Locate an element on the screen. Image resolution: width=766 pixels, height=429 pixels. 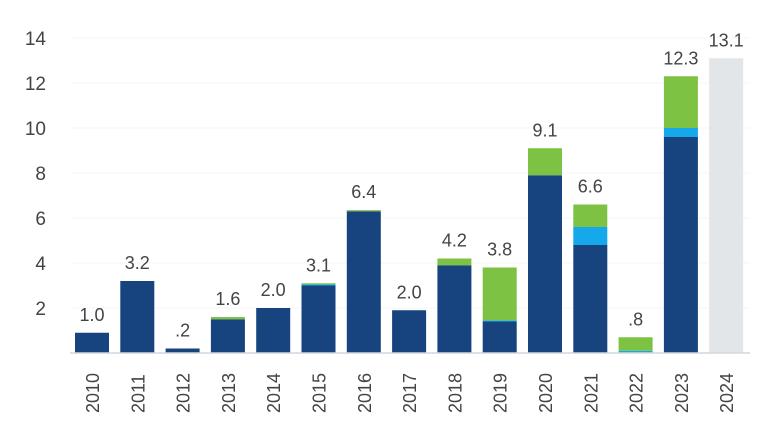
x-tick-label: 2022 is located at coordinates (637, 393).